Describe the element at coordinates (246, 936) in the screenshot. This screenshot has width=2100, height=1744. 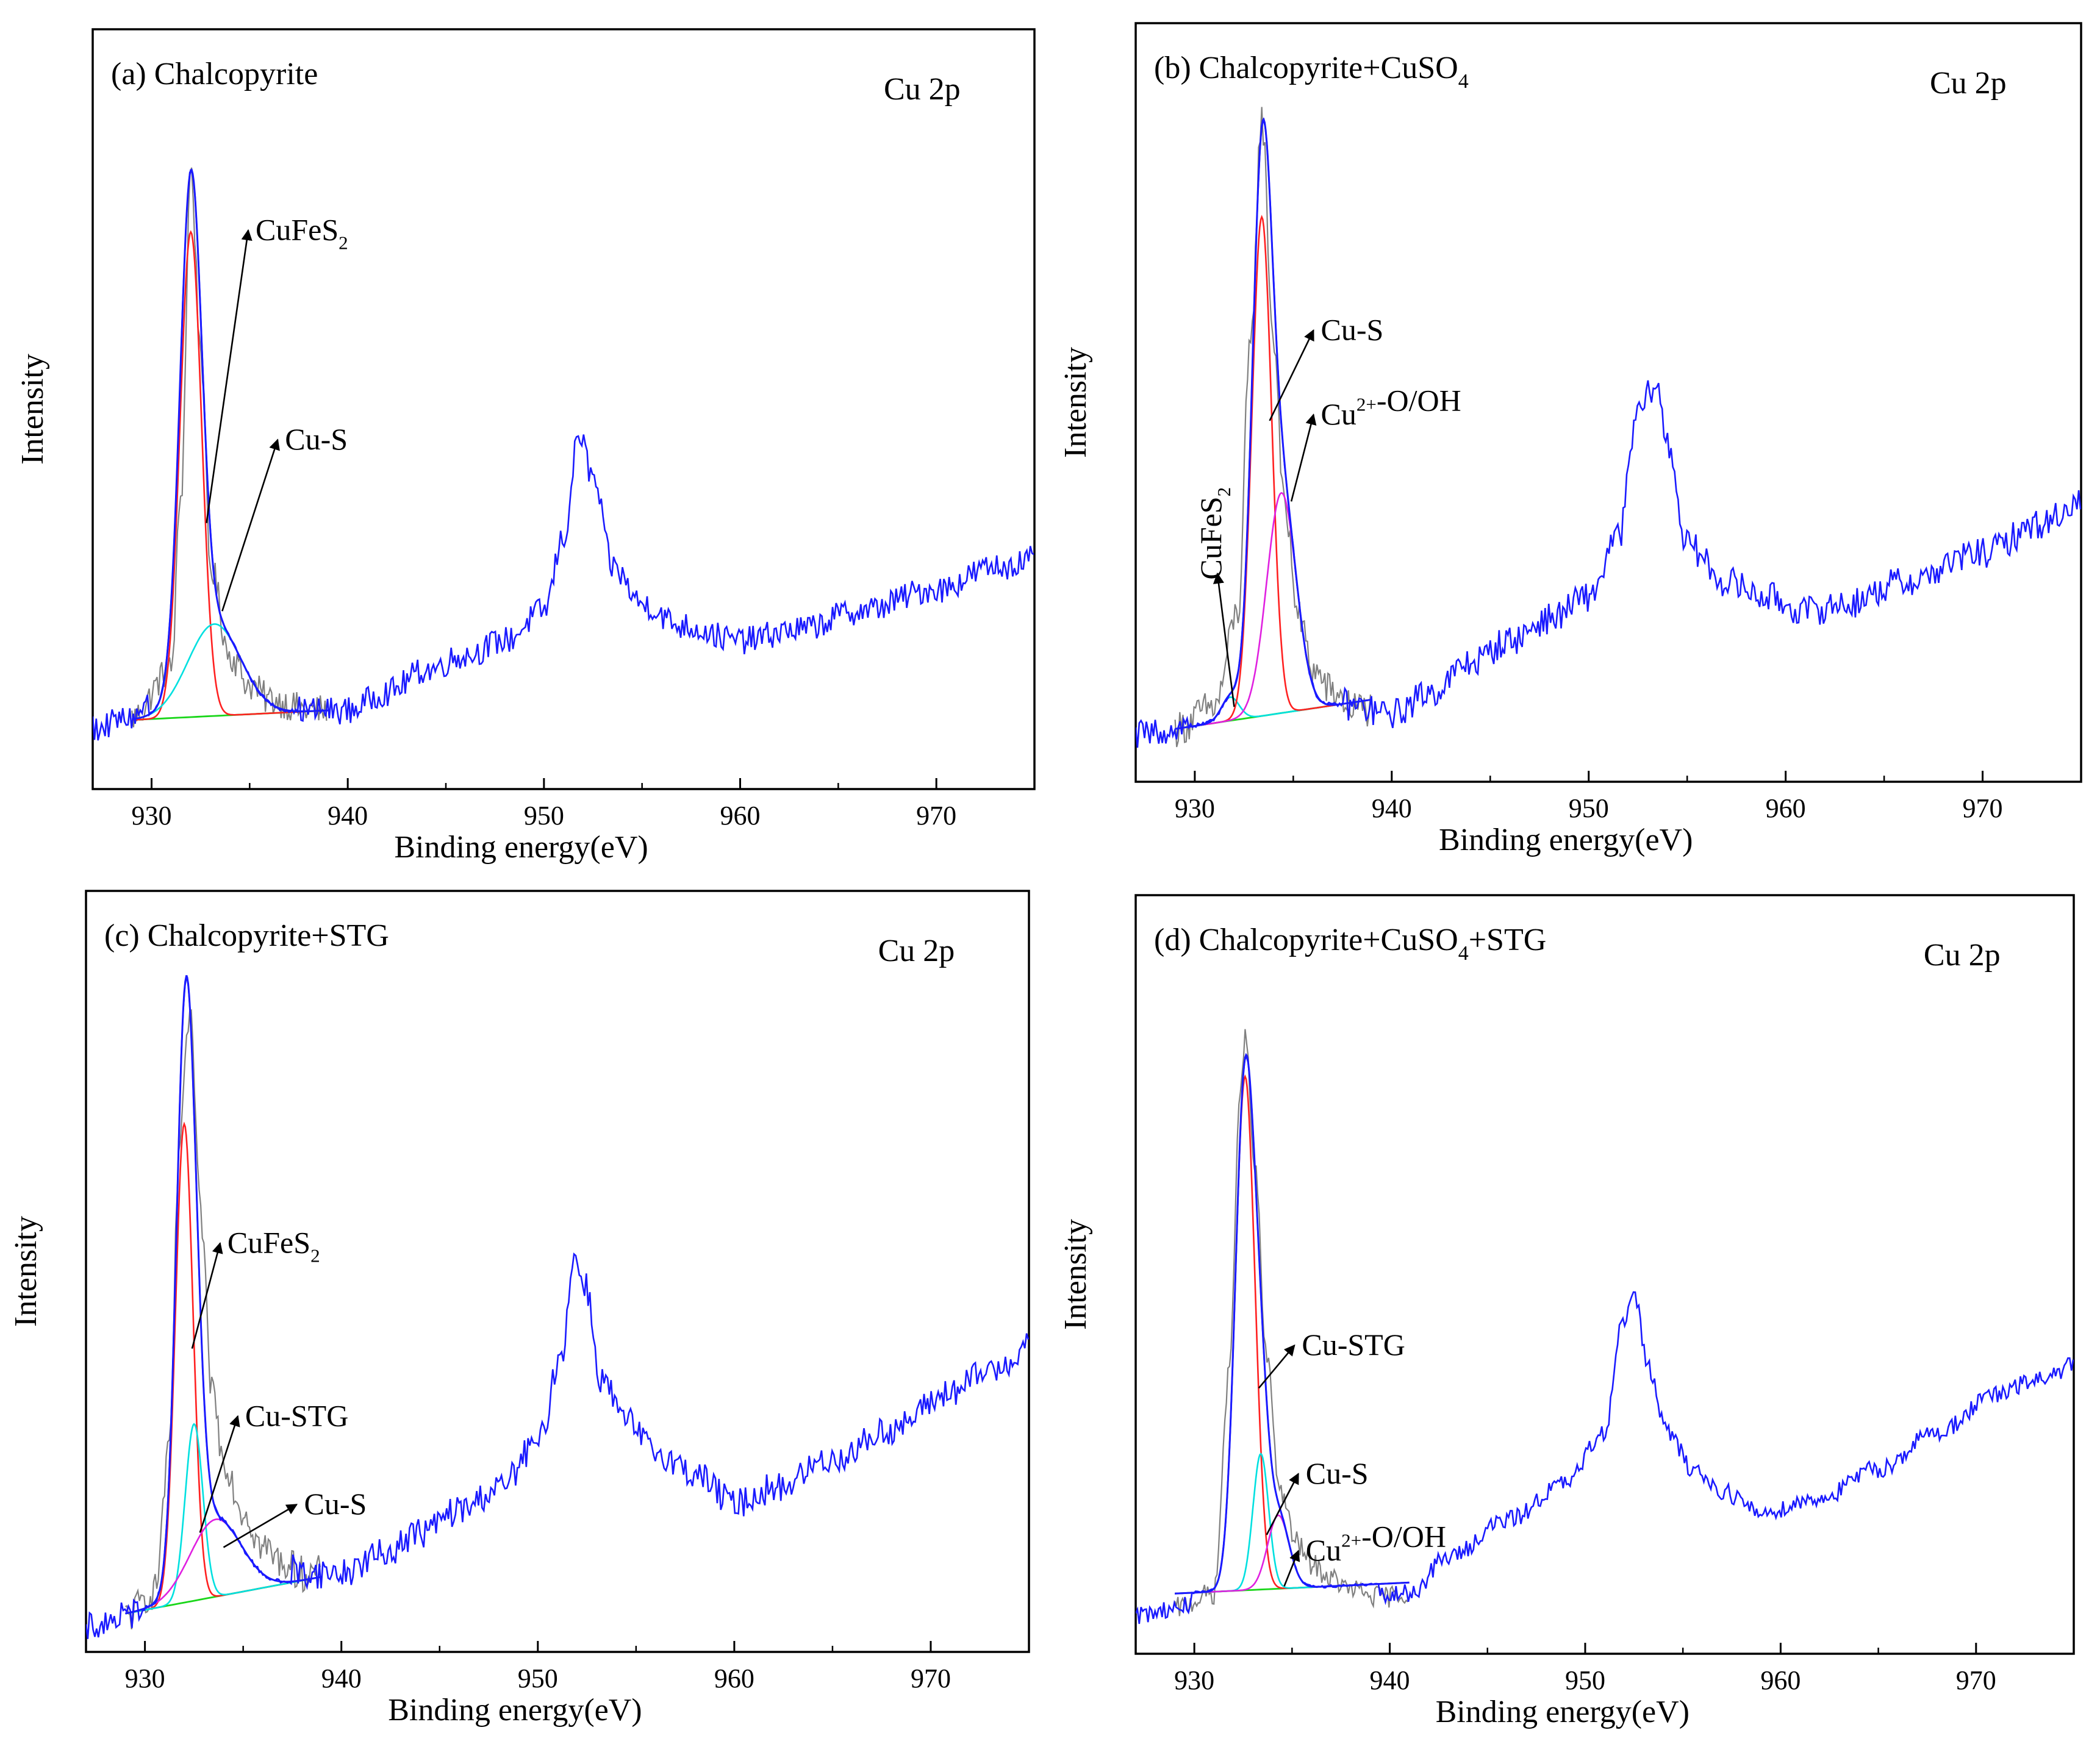
I see `panel-title: (c) Chalcopyrite+STG` at that location.